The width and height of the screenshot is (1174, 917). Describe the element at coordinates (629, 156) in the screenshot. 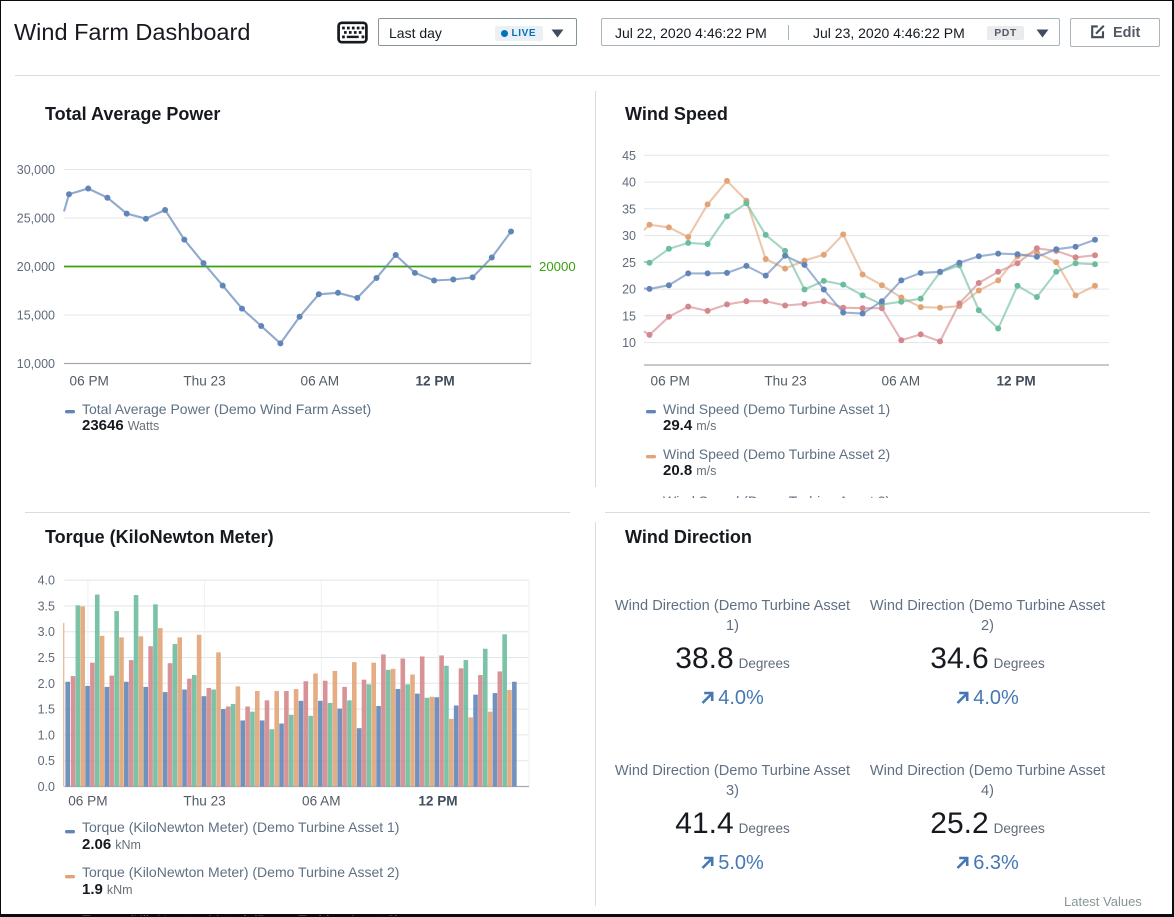

I see `svg-text: 45` at that location.